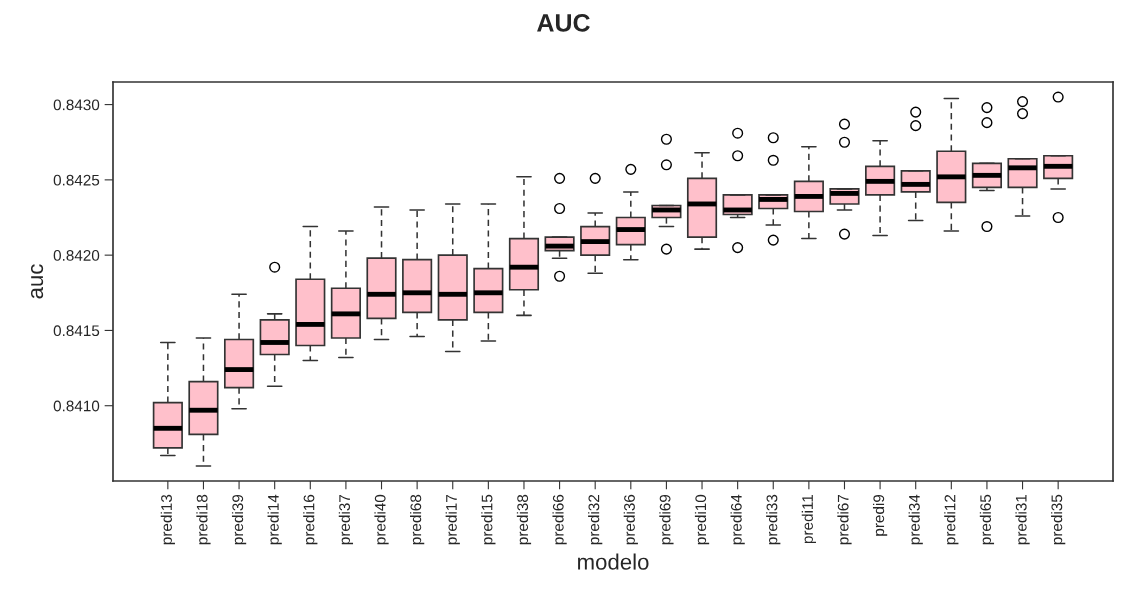 This screenshot has width=1127, height=590. Describe the element at coordinates (37, 281) in the screenshot. I see `y-axis-title: auc` at that location.